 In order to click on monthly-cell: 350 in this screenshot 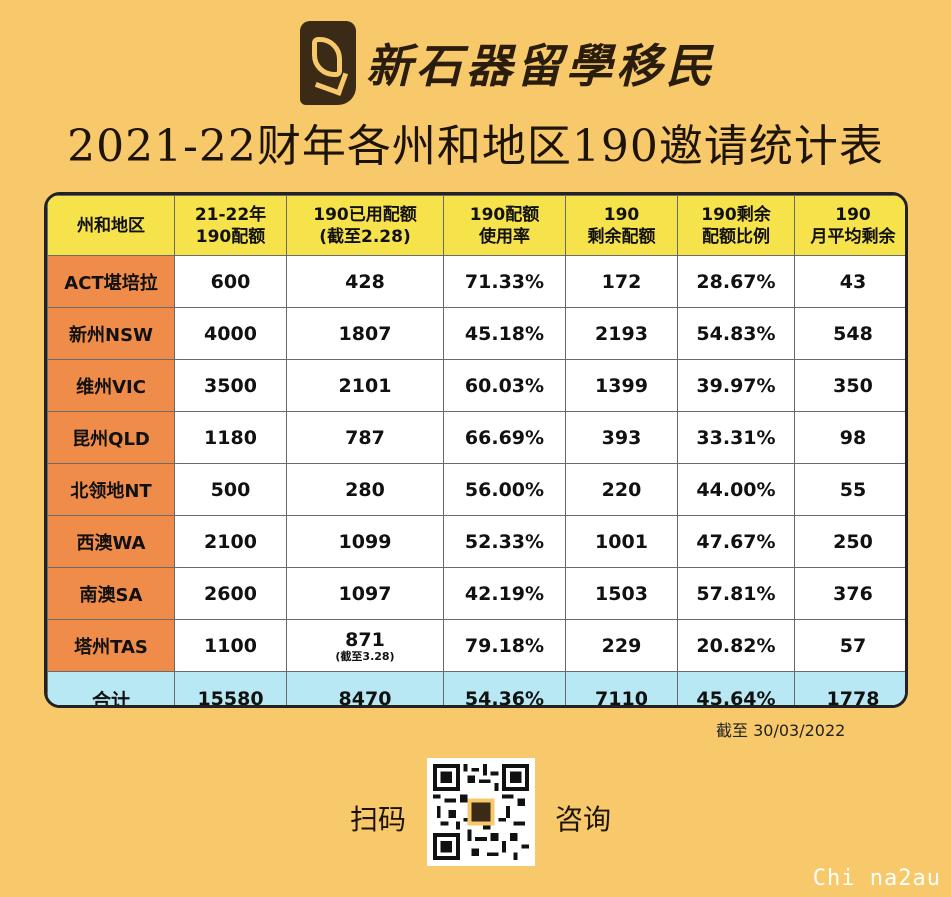, I will do `click(849, 385)`.